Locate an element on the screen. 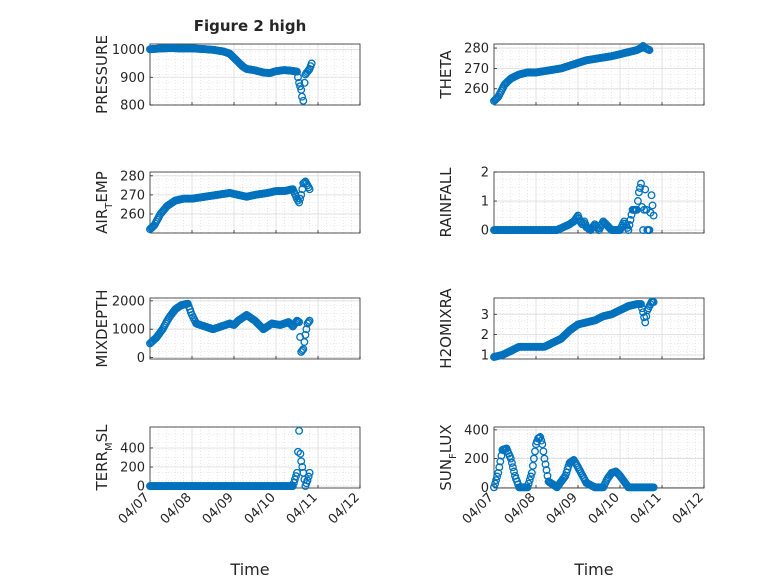 The width and height of the screenshot is (778, 587). subplot-rainfall: 0 1 2 RAINFALL is located at coordinates (571, 202).